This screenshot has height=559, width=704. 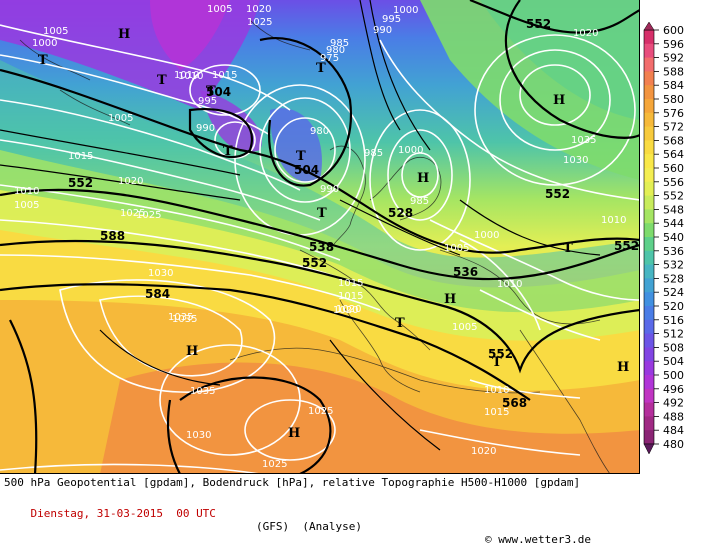 What do you see at coordinates (673, 278) in the screenshot?
I see `color-scale-tick-label: 528` at bounding box center [673, 278].